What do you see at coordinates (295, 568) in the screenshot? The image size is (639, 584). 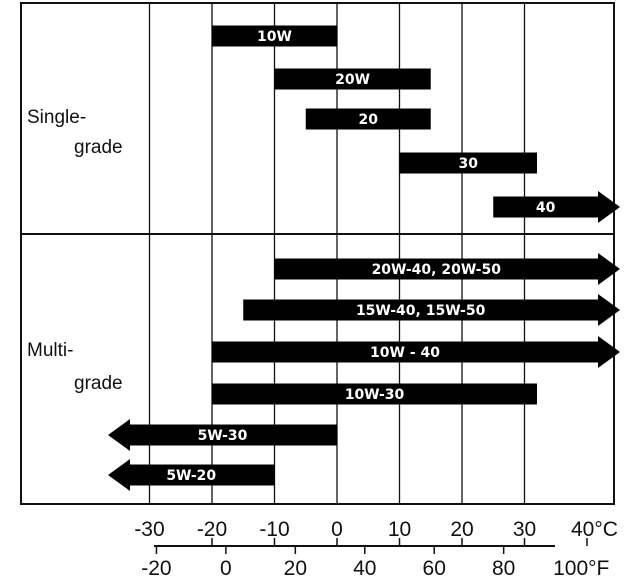 I see `fahrenheit-tick-label: 20` at bounding box center [295, 568].